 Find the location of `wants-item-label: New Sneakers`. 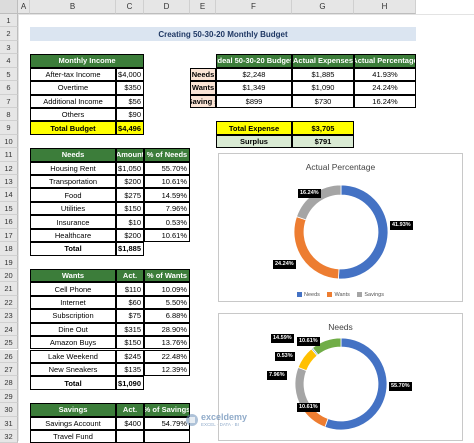

wants-item-label: New Sneakers is located at coordinates (73, 369).